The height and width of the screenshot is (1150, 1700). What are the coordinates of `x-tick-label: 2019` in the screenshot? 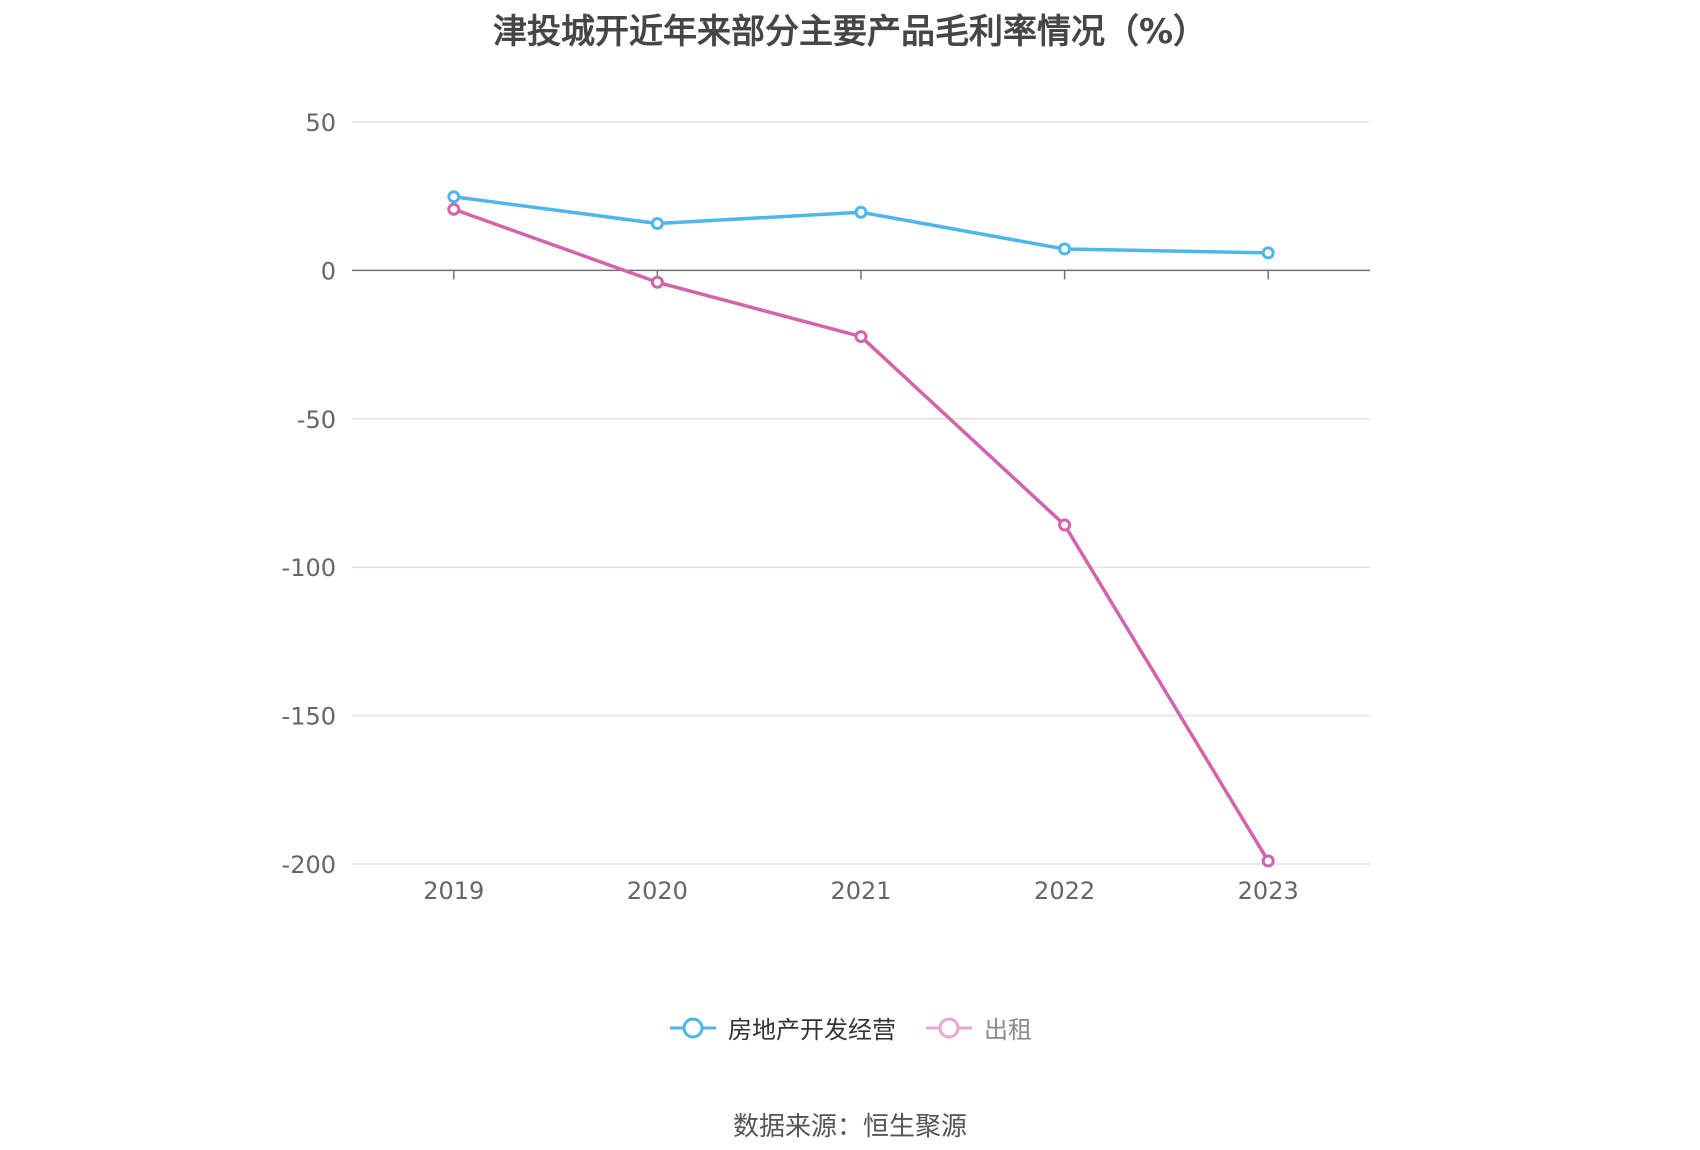 It's located at (453, 891).